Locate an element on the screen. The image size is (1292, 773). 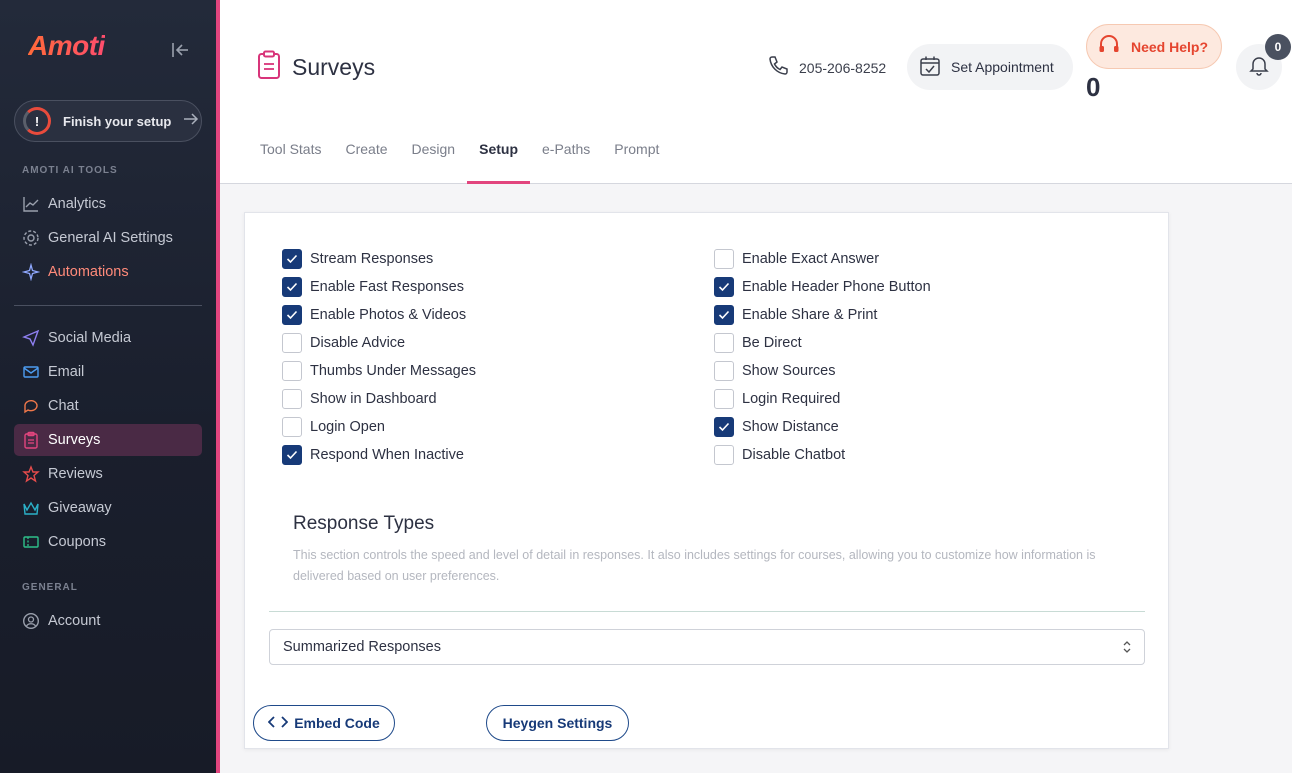
sidebar-item-analytics: Analytics is located at coordinates (108, 204).